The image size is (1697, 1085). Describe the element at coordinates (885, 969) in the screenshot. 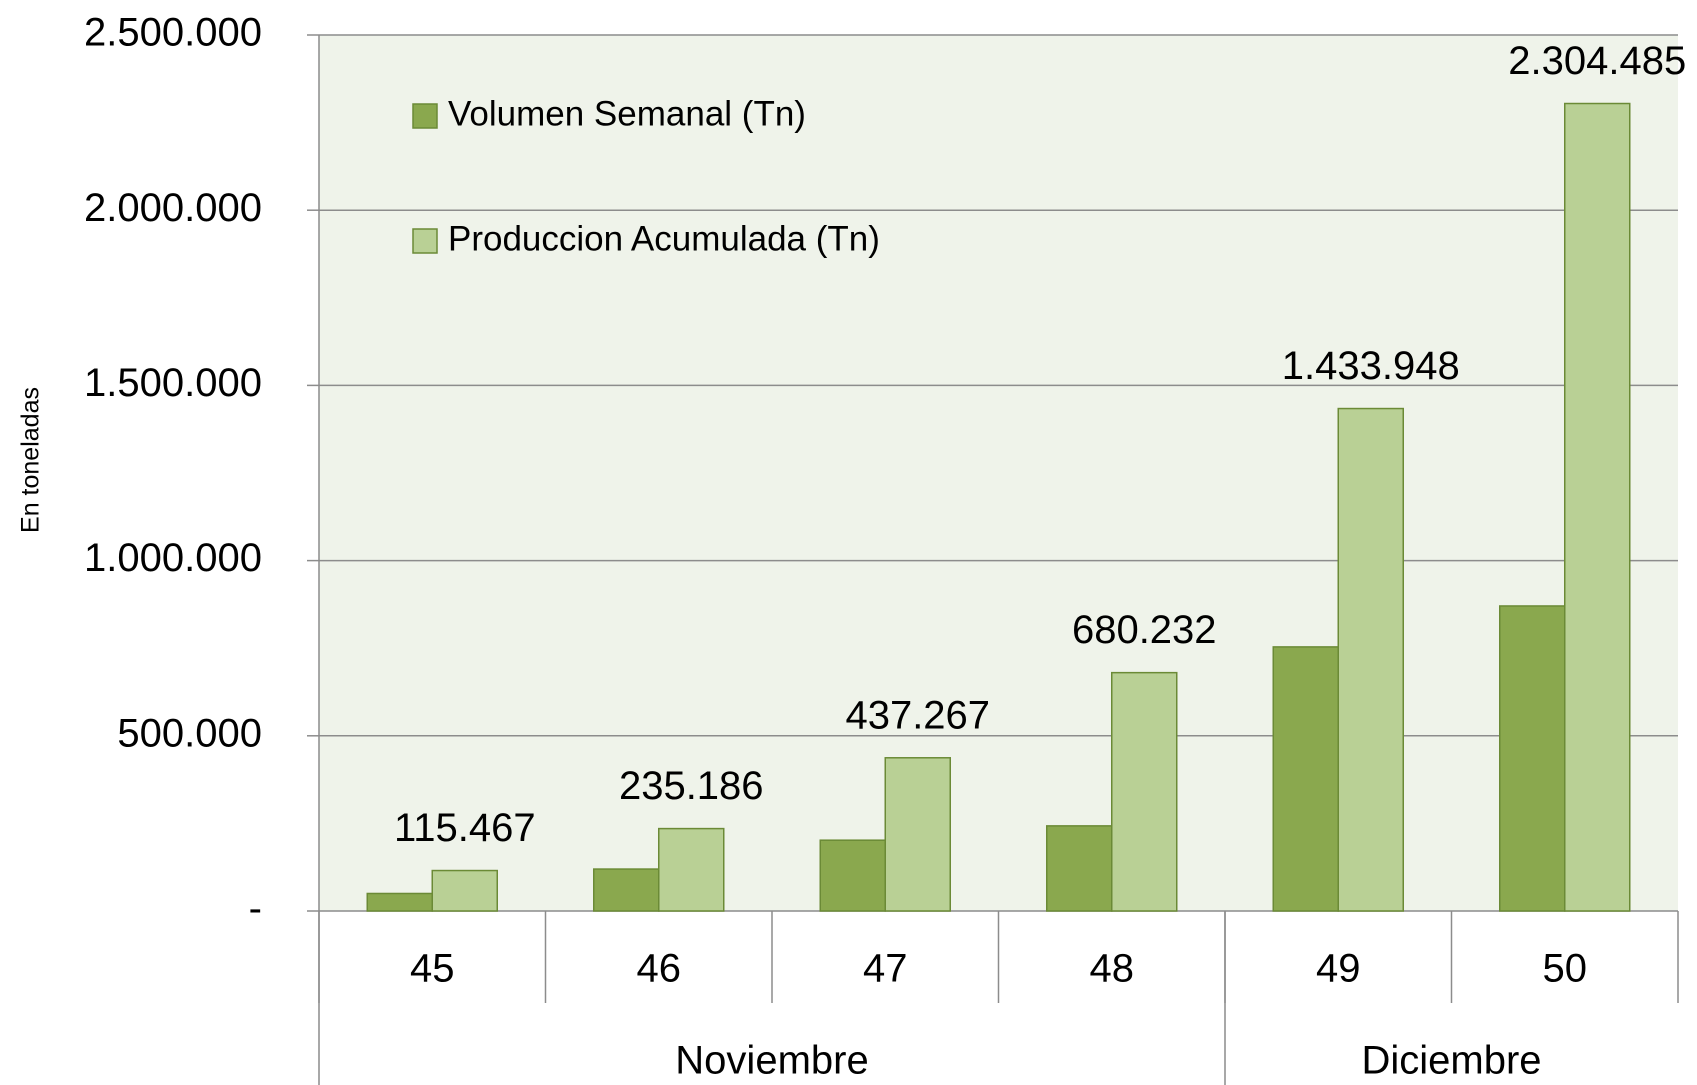

I see `x-tick-label: 47` at that location.